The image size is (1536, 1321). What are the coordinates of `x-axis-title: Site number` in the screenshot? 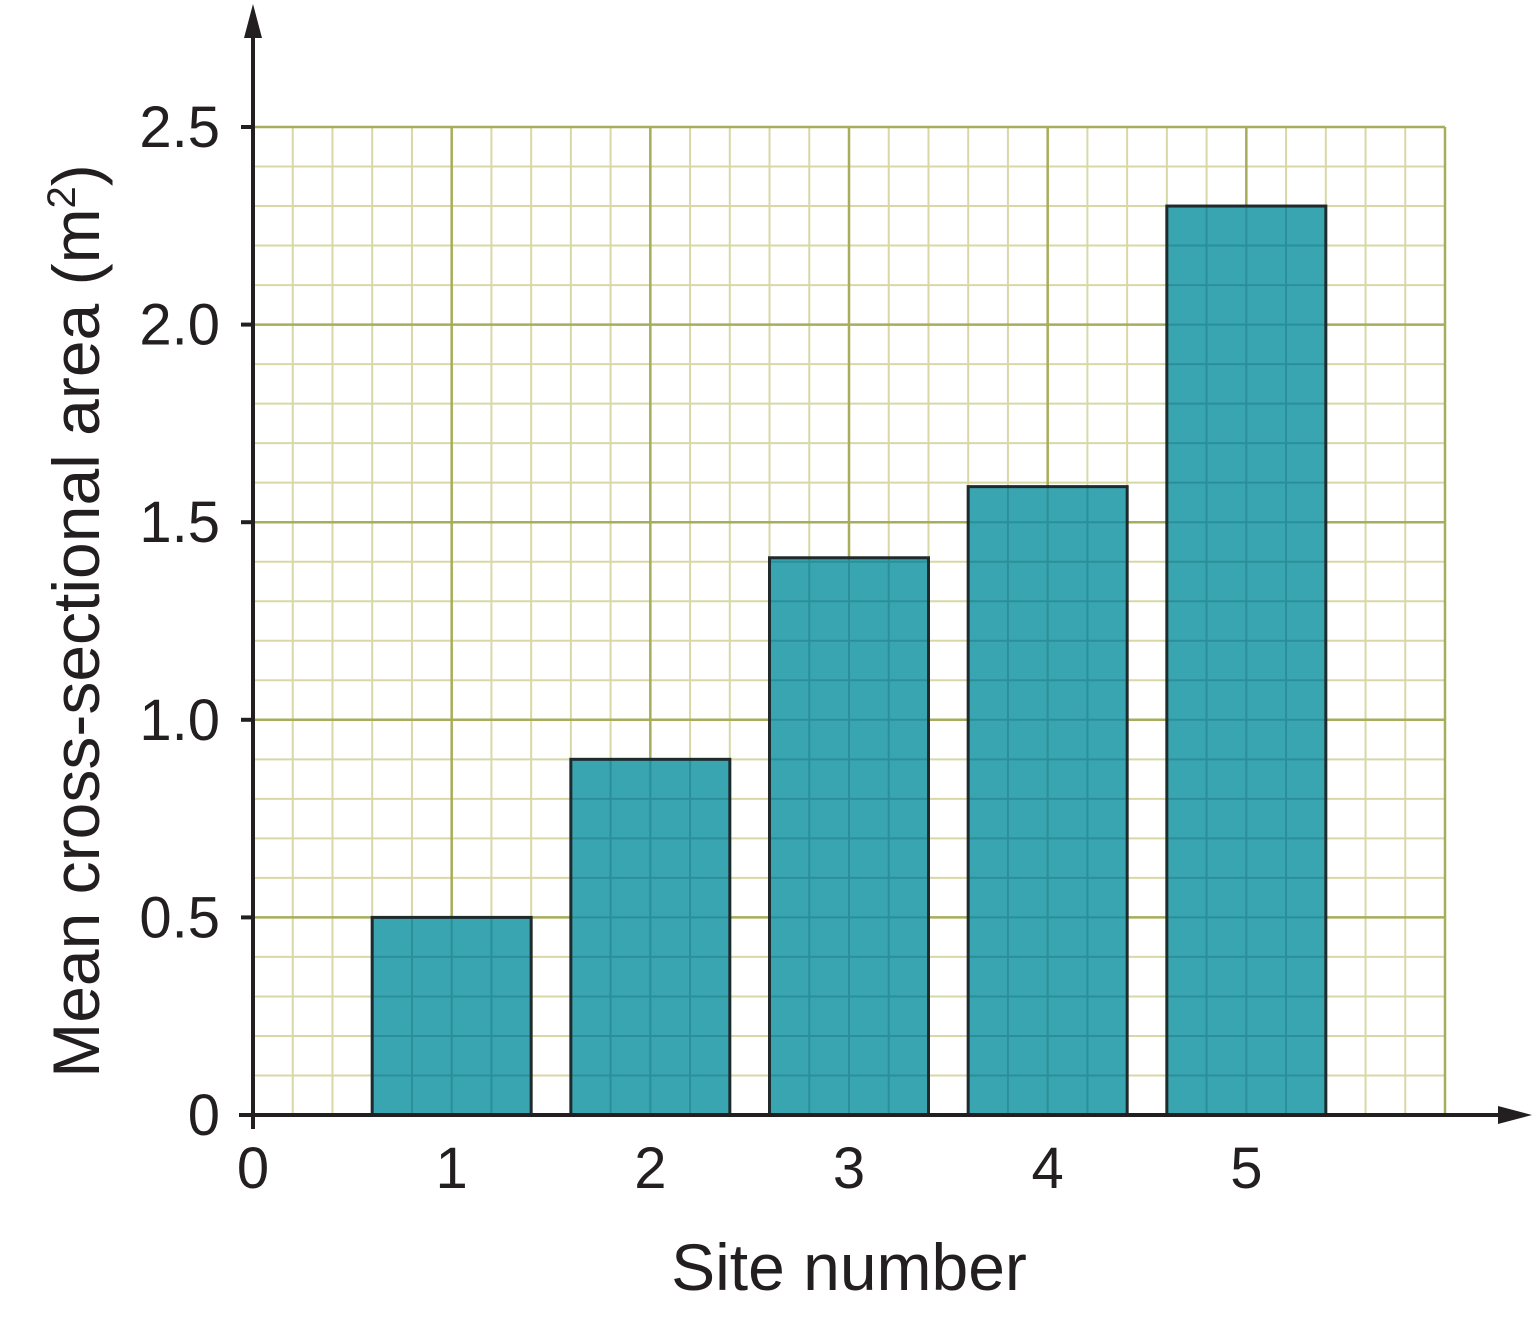 It's located at (849, 1267).